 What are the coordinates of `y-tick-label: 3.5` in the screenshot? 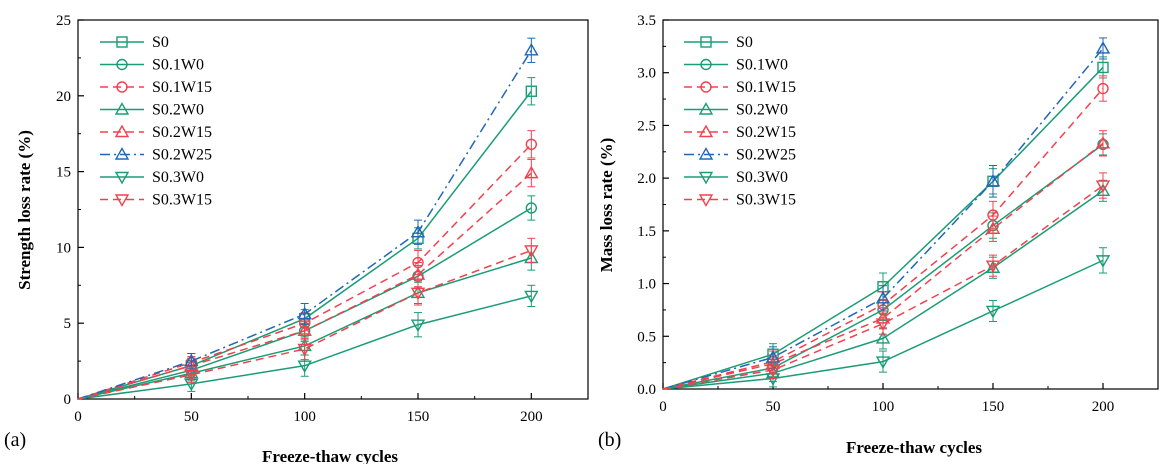 It's located at (646, 21).